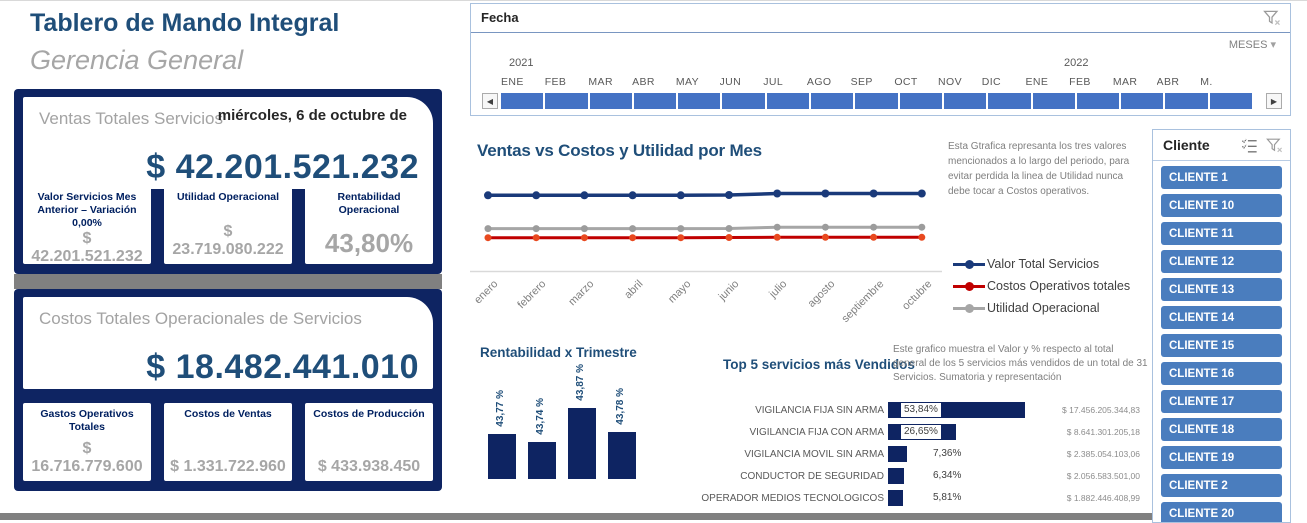 The image size is (1307, 523). Describe the element at coordinates (1221, 289) in the screenshot. I see `cliente-filter-button: CLIENTE 13` at that location.